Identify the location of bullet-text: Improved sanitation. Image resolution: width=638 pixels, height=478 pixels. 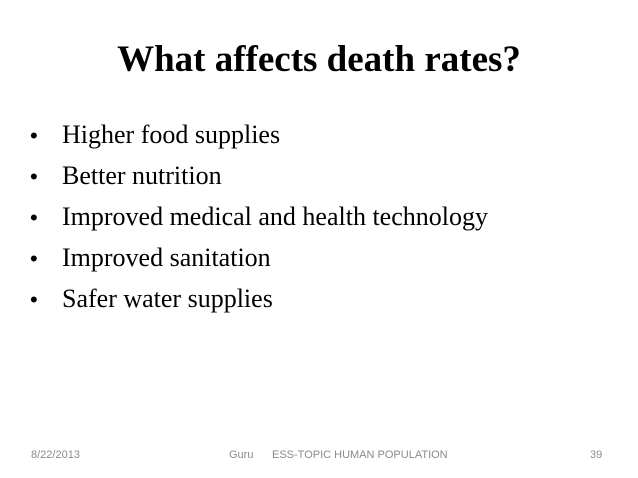
(166, 257).